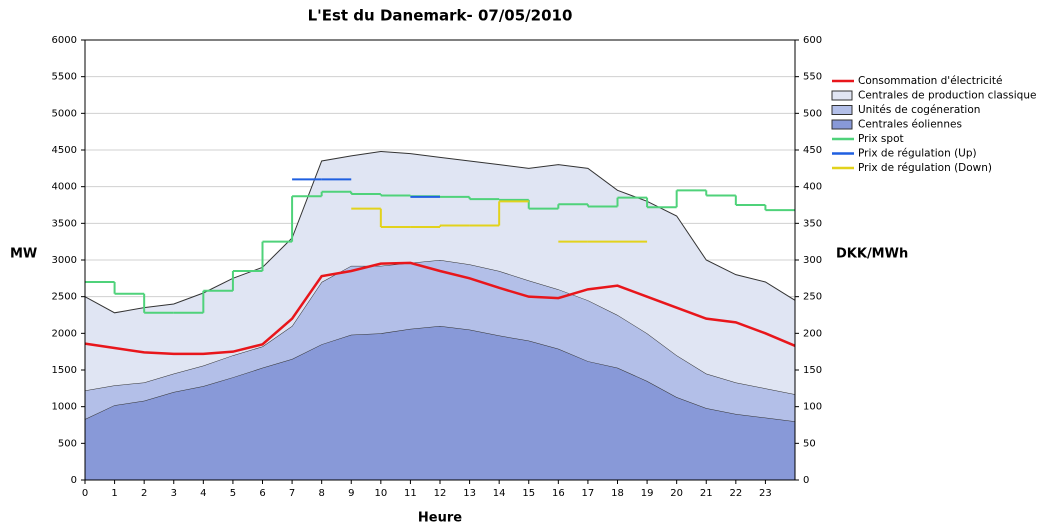  What do you see at coordinates (440, 518) in the screenshot?
I see `x-axis-title: Heure` at bounding box center [440, 518].